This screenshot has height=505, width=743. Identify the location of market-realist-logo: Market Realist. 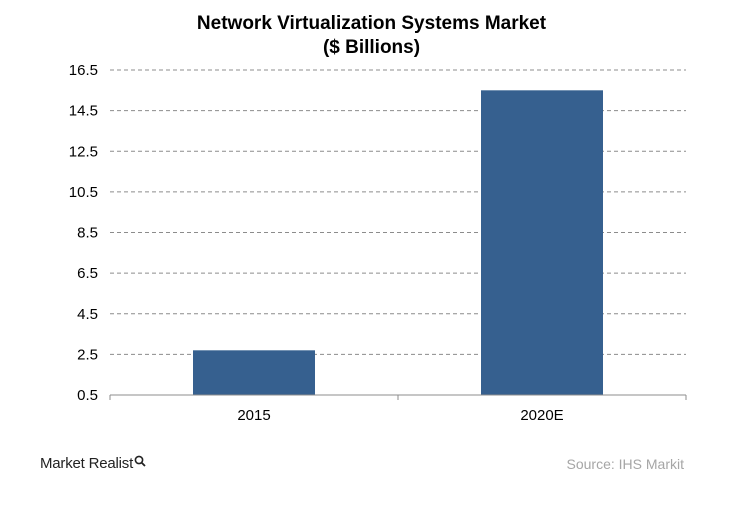
(93, 463).